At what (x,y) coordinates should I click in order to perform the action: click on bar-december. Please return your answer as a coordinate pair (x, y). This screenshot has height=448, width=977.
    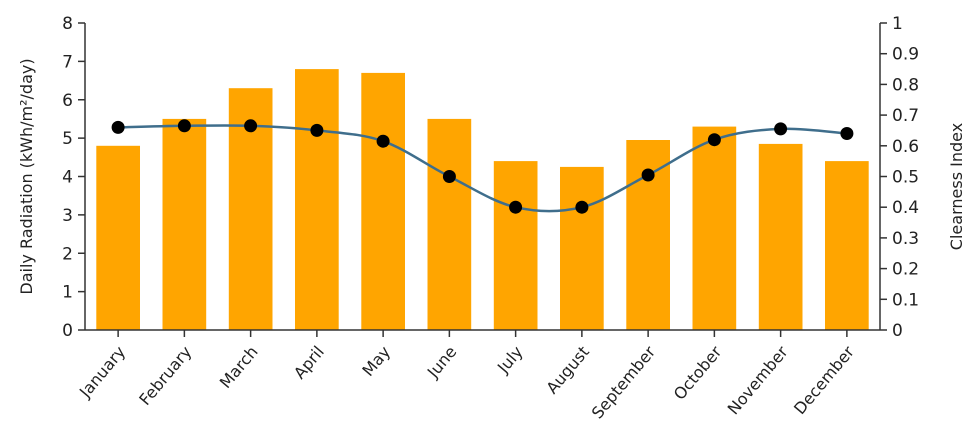
    Looking at the image, I should click on (847, 245).